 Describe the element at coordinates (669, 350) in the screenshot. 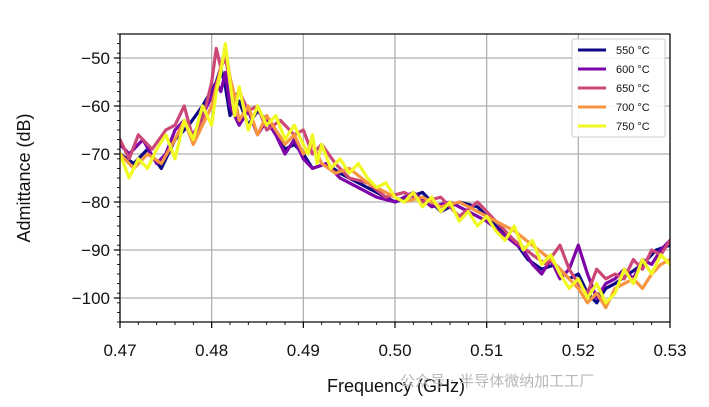

I see `x-tick-label: 0.53` at that location.